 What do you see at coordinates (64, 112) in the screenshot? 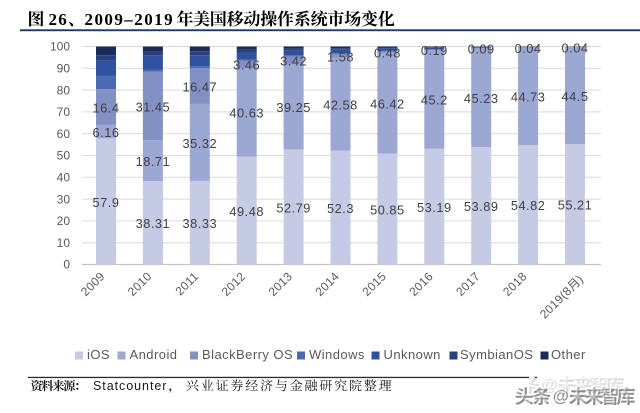
I see `svg-text: 70` at bounding box center [64, 112].